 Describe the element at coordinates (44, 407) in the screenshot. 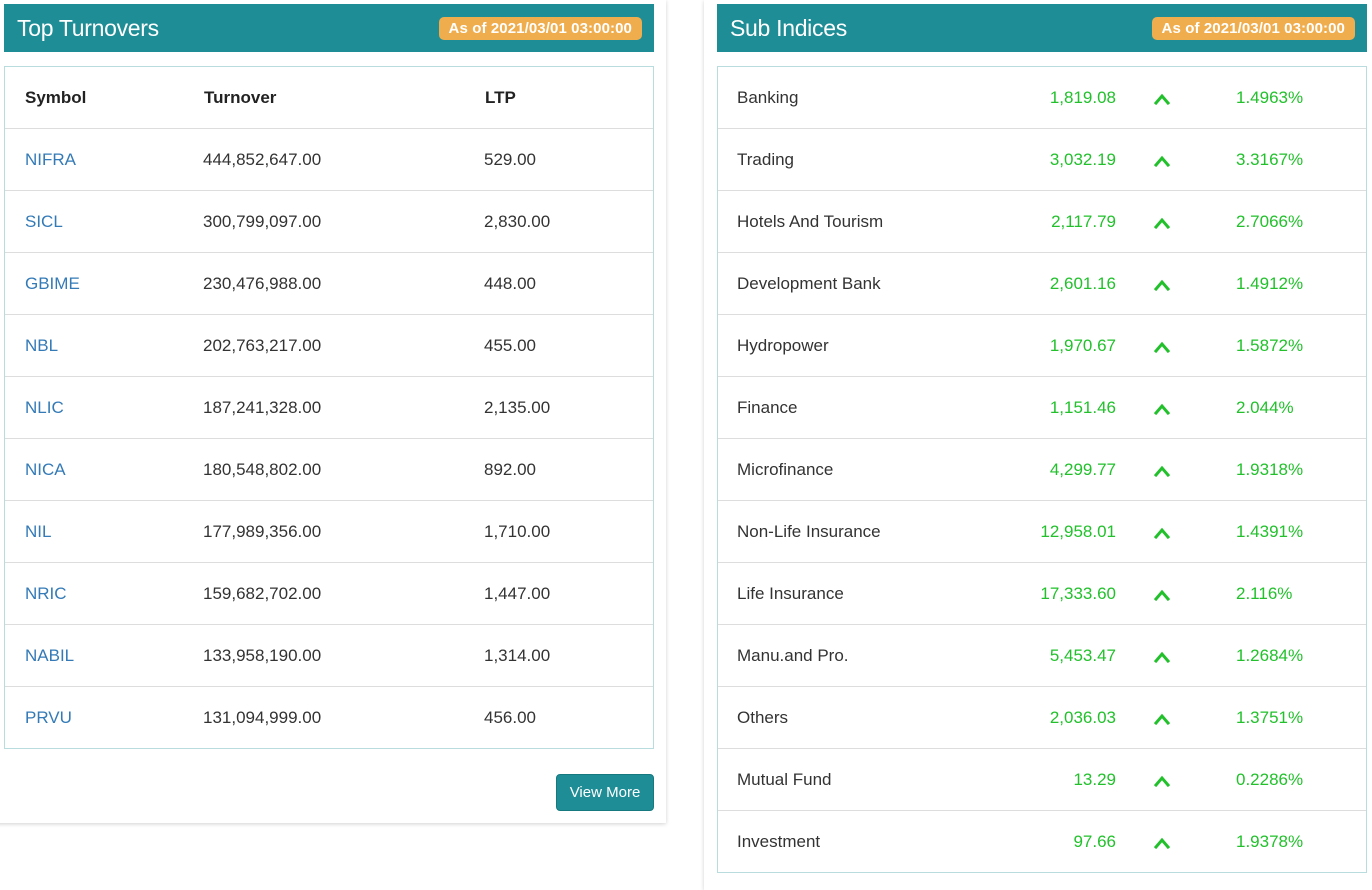

I see `symbol-link: NLIC` at that location.